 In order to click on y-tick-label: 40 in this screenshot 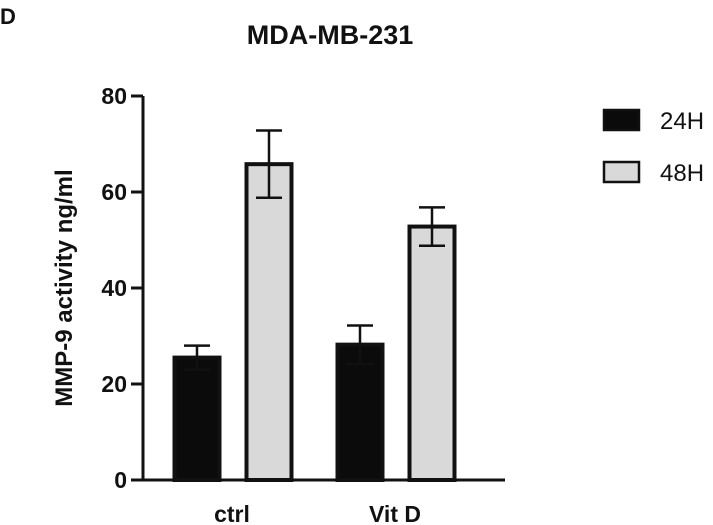, I will do `click(114, 288)`.